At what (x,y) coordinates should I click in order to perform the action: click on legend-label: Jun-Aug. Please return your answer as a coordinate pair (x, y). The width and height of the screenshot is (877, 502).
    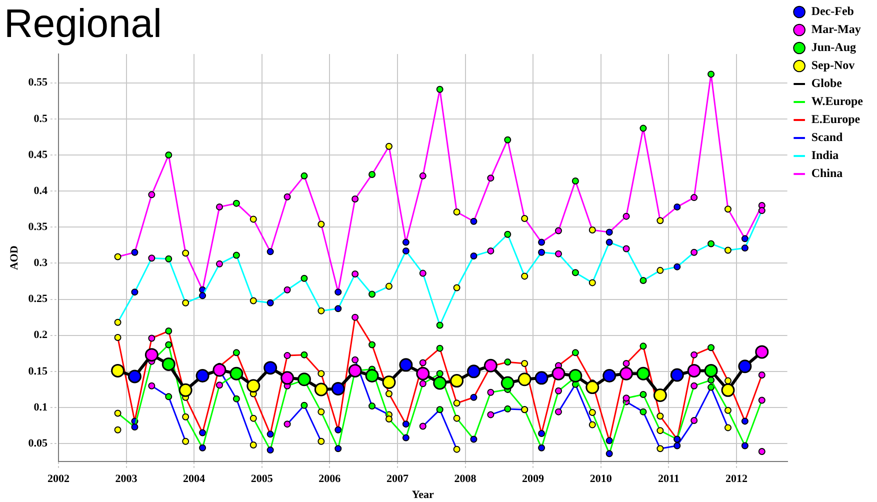
    Looking at the image, I should click on (833, 47).